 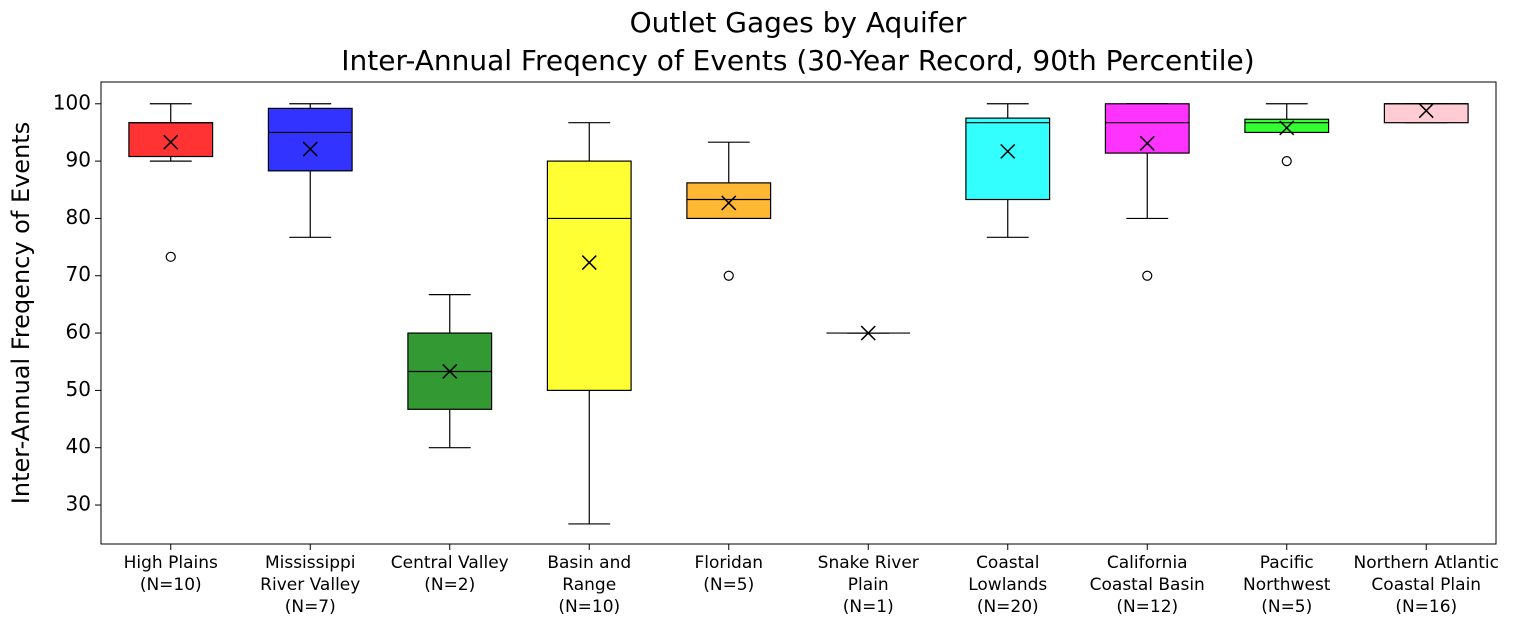 What do you see at coordinates (78, 332) in the screenshot?
I see `y-tick-label: 60` at bounding box center [78, 332].